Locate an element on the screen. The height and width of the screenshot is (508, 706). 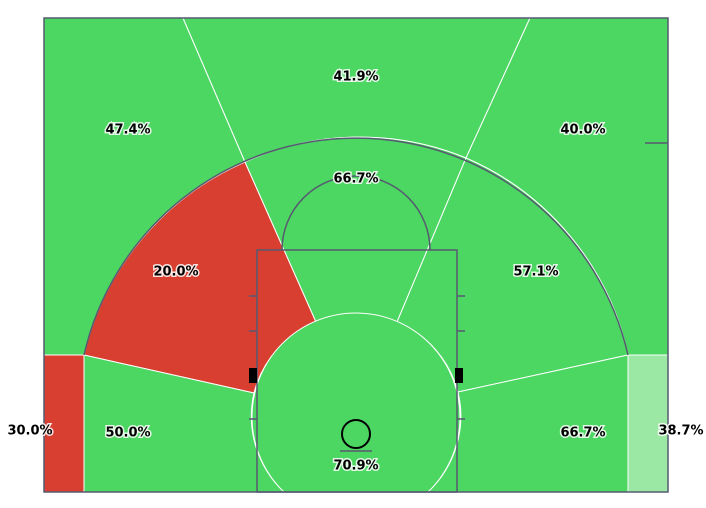
zone is located at coordinates (356, 402).